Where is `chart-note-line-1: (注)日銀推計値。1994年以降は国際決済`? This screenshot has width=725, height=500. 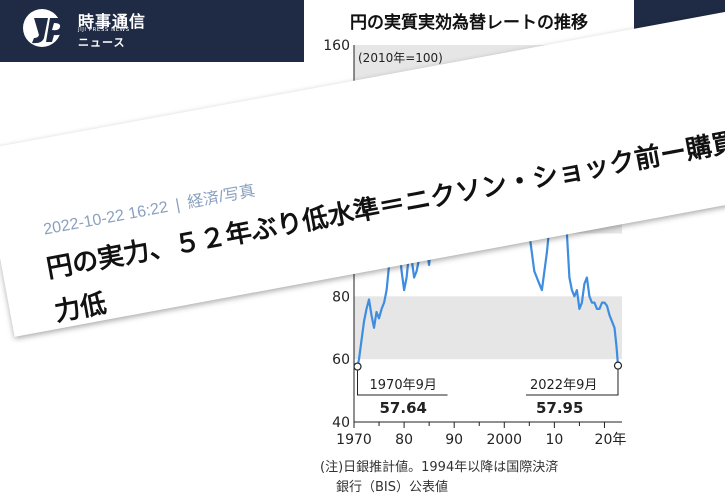 chart-note-line-1: (注)日銀推計値。1994年以降は国際決済 is located at coordinates (439, 467).